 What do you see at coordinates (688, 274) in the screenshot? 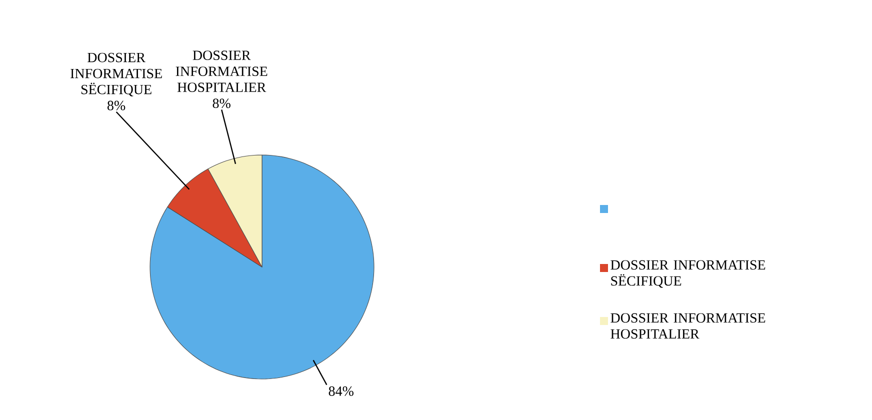
I see `legend-label: DOSSIER INFORMATISE SËCIFIQUE` at bounding box center [688, 274].